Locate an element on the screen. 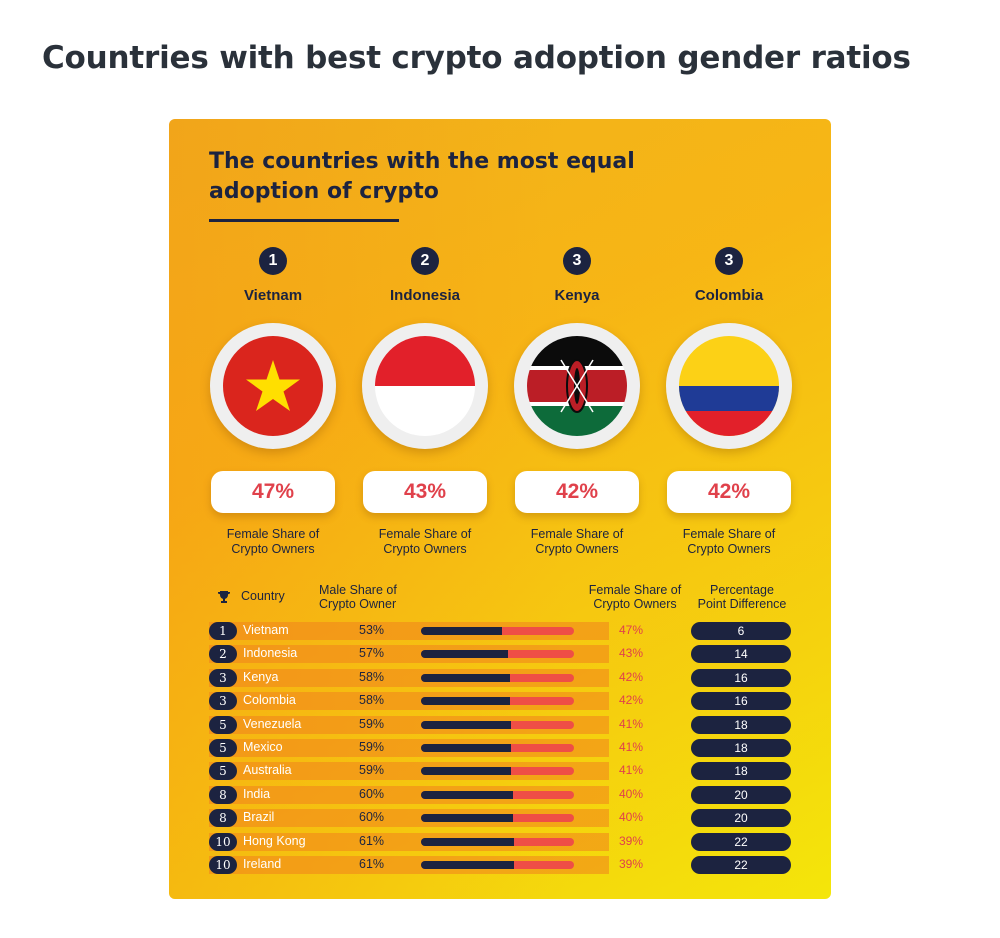 This screenshot has width=1000, height=938. table-row: 5 Mexico 59% 41% 18 is located at coordinates (500, 748).